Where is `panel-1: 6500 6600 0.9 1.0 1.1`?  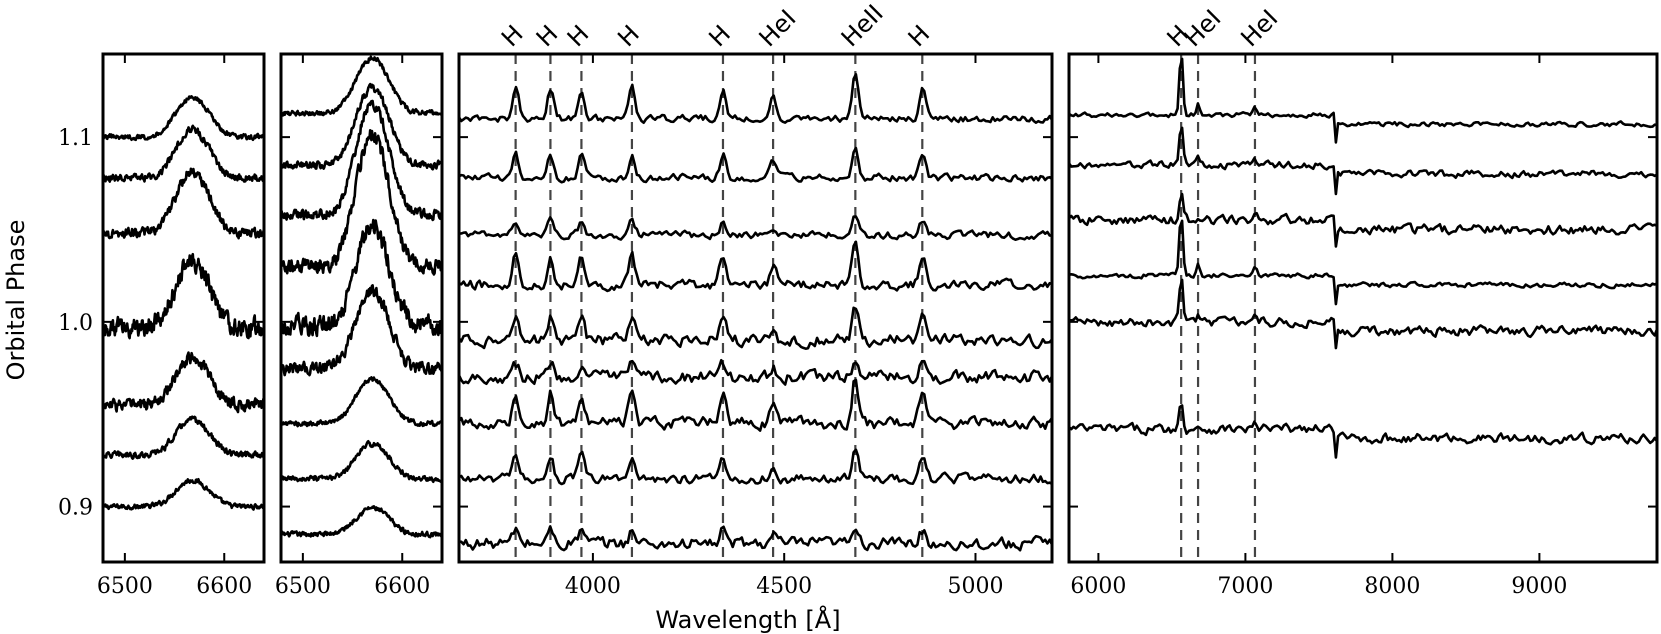 panel-1: 6500 6600 0.9 1.0 1.1 is located at coordinates (162, 325).